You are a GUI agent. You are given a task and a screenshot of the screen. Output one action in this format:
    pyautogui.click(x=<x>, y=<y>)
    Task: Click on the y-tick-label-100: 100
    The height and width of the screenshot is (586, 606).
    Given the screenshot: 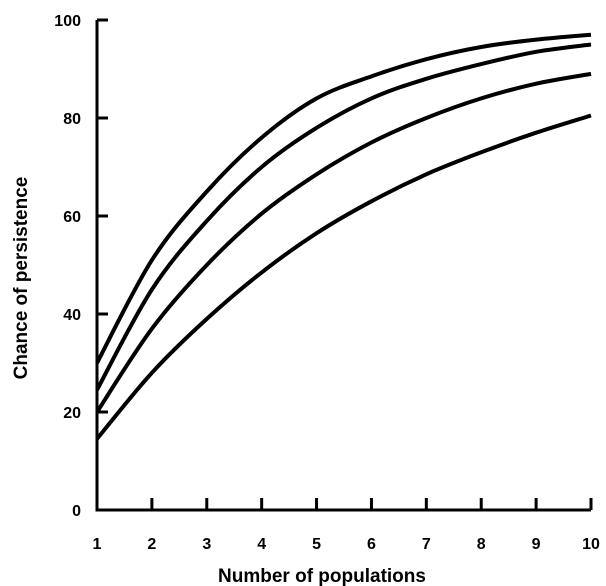 What is the action you would take?
    pyautogui.click(x=67, y=21)
    